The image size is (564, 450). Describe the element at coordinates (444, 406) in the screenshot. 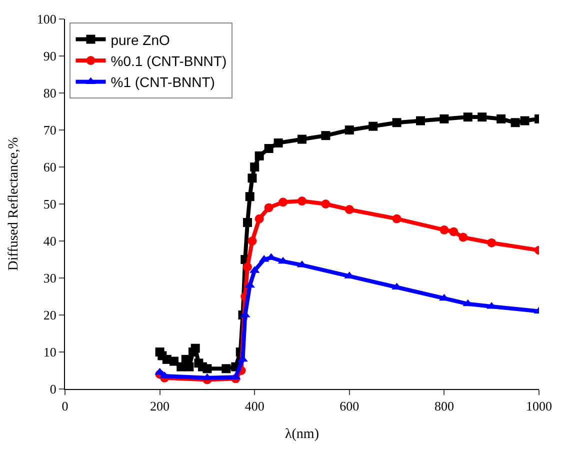

I see `x-tick-label: 800` at that location.